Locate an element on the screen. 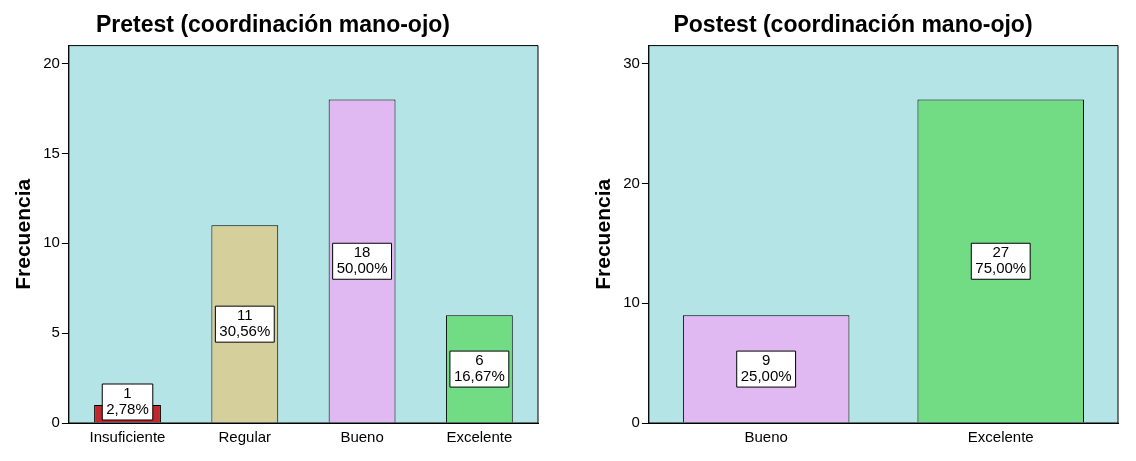 The width and height of the screenshot is (1136, 461). data-label: 9 25,00% is located at coordinates (766, 368).